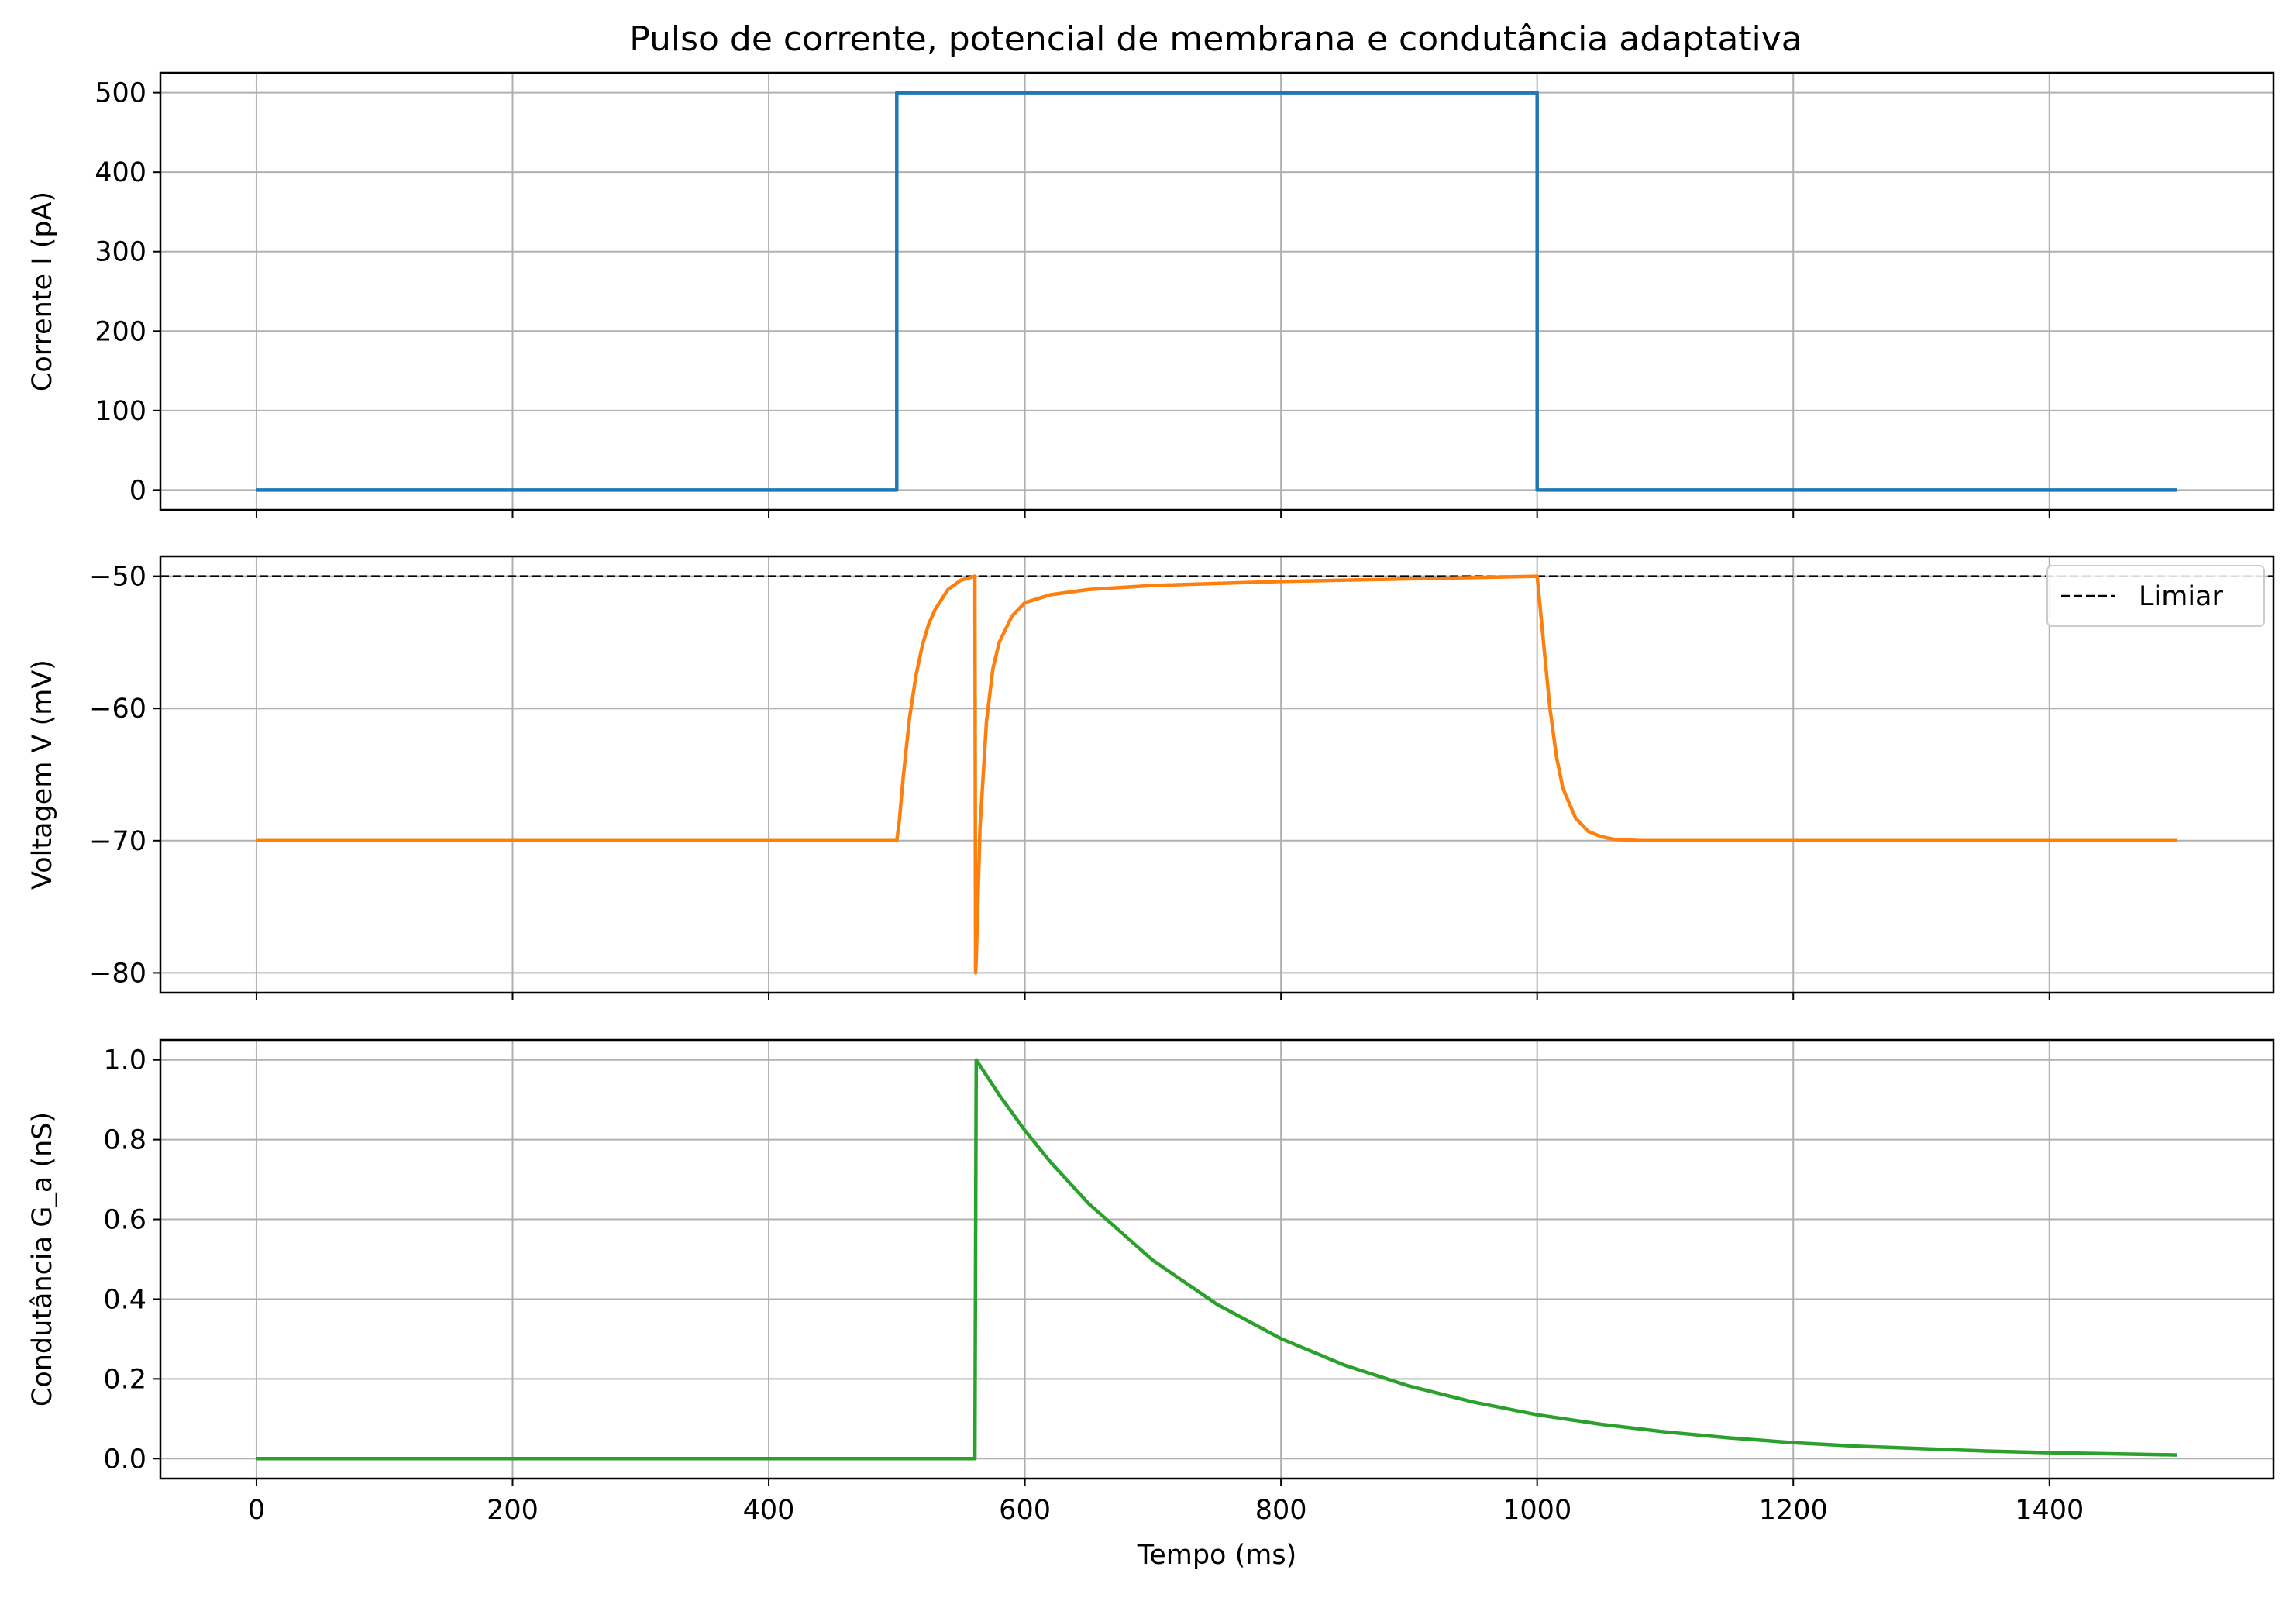  I want to click on legend-box, so click(2156, 596).